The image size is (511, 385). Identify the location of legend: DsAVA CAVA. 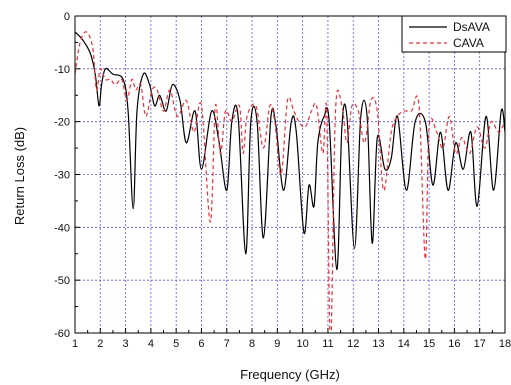
(454, 34).